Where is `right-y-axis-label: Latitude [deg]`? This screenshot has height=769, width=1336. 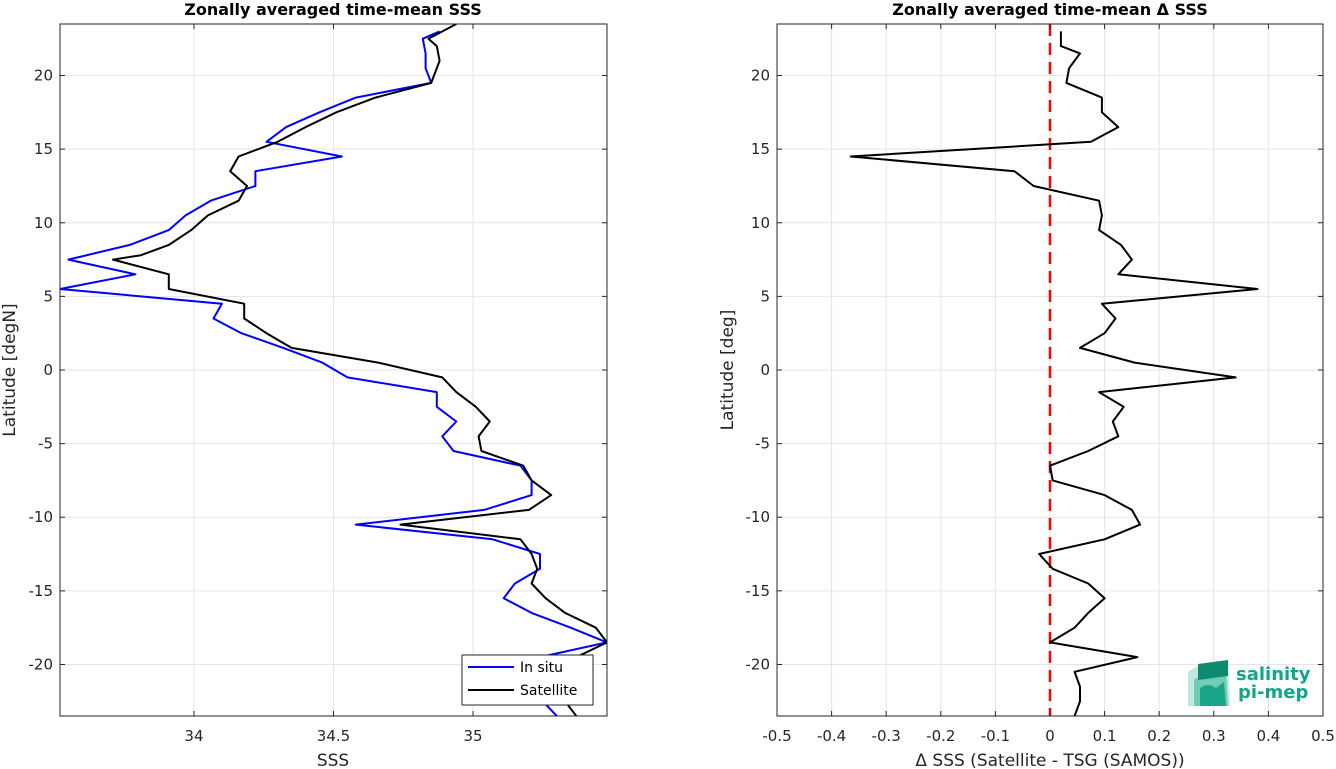
right-y-axis-label: Latitude [deg] is located at coordinates (728, 370).